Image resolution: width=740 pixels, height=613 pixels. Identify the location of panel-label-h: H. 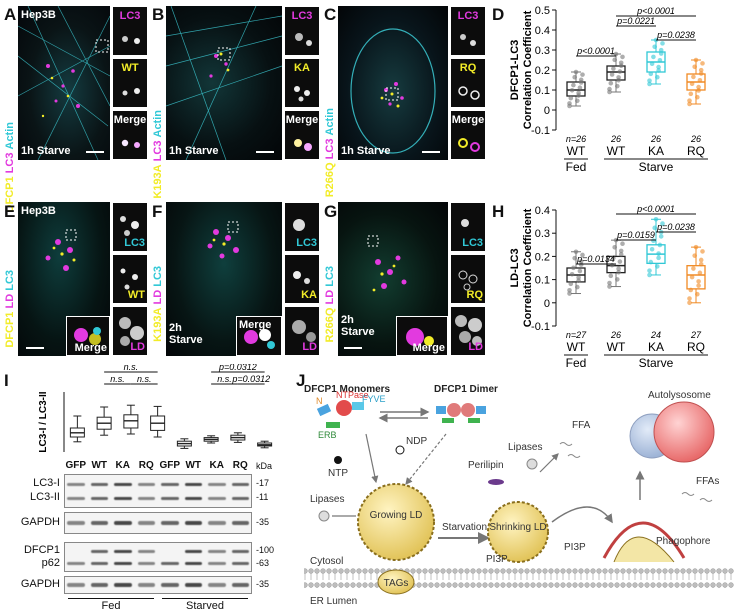
(498, 211).